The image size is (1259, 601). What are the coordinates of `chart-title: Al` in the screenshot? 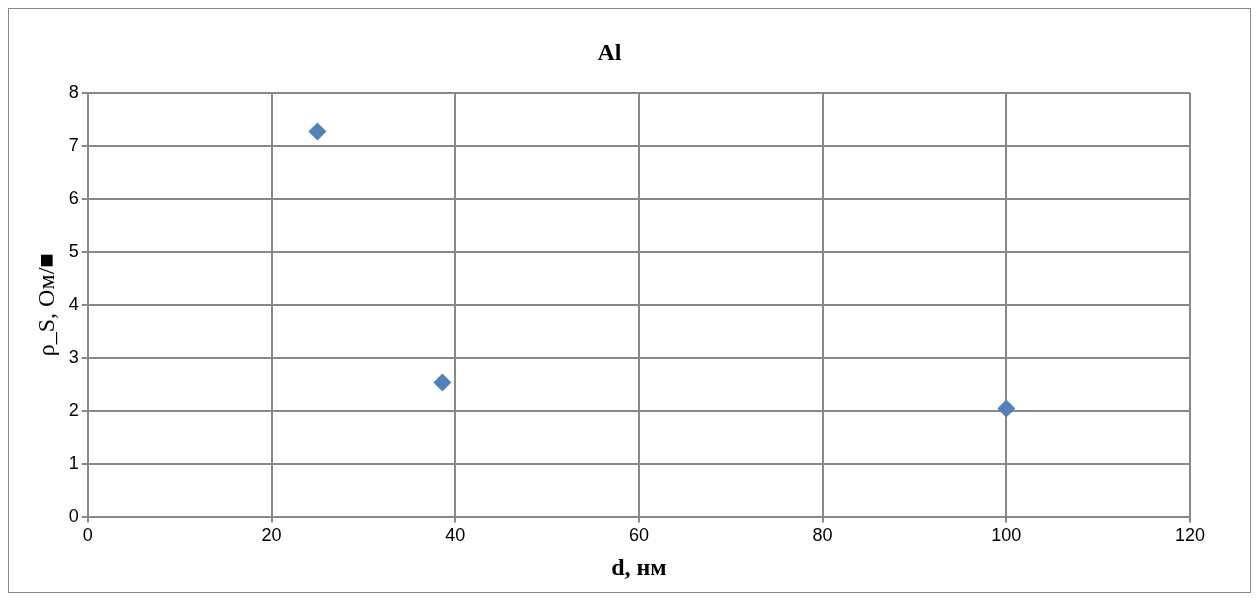 It's located at (609, 51).